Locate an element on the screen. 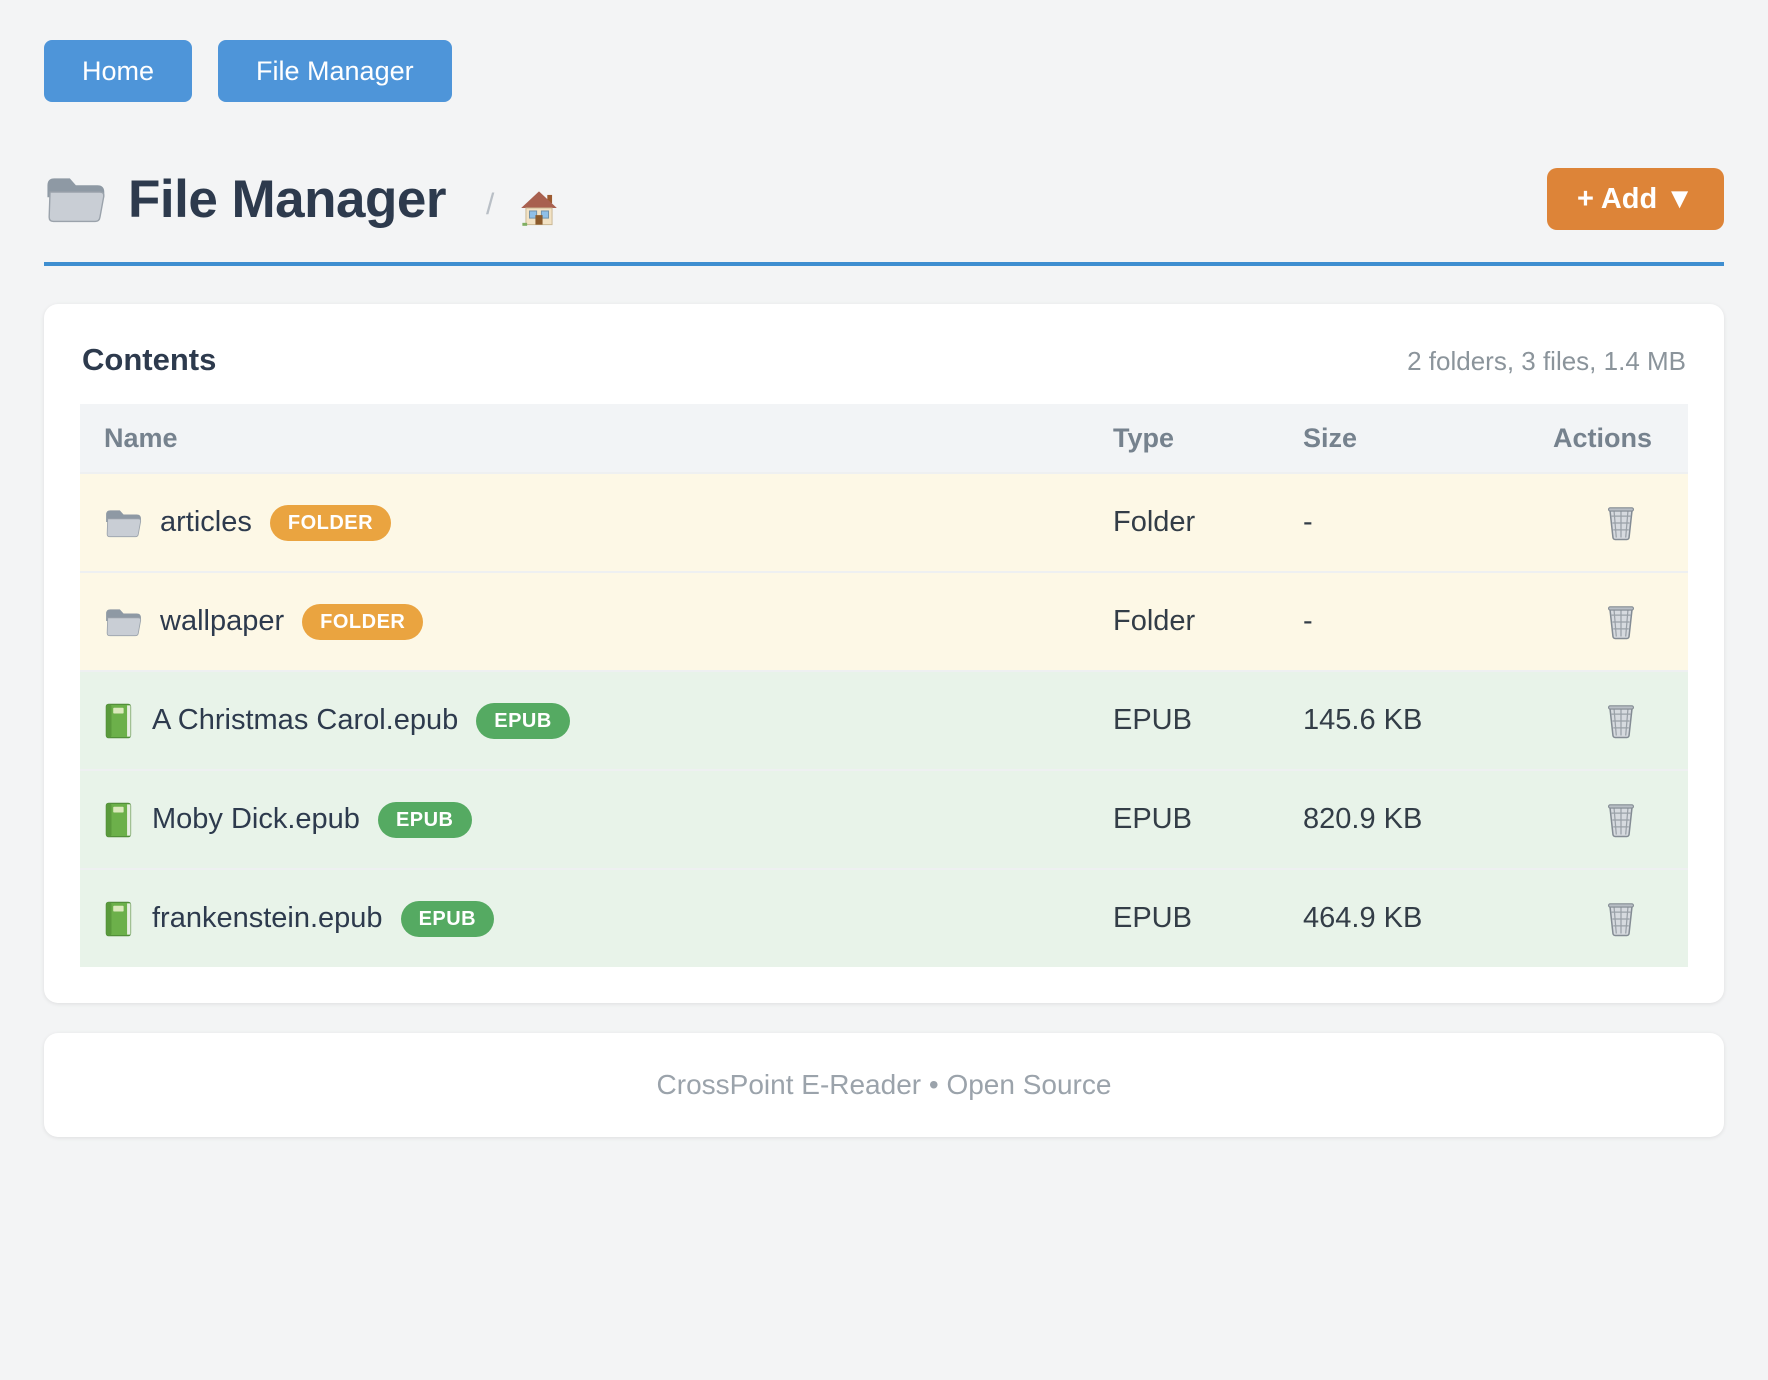 The height and width of the screenshot is (1380, 1768). table-header-row: Name Type Size Actions is located at coordinates (884, 438).